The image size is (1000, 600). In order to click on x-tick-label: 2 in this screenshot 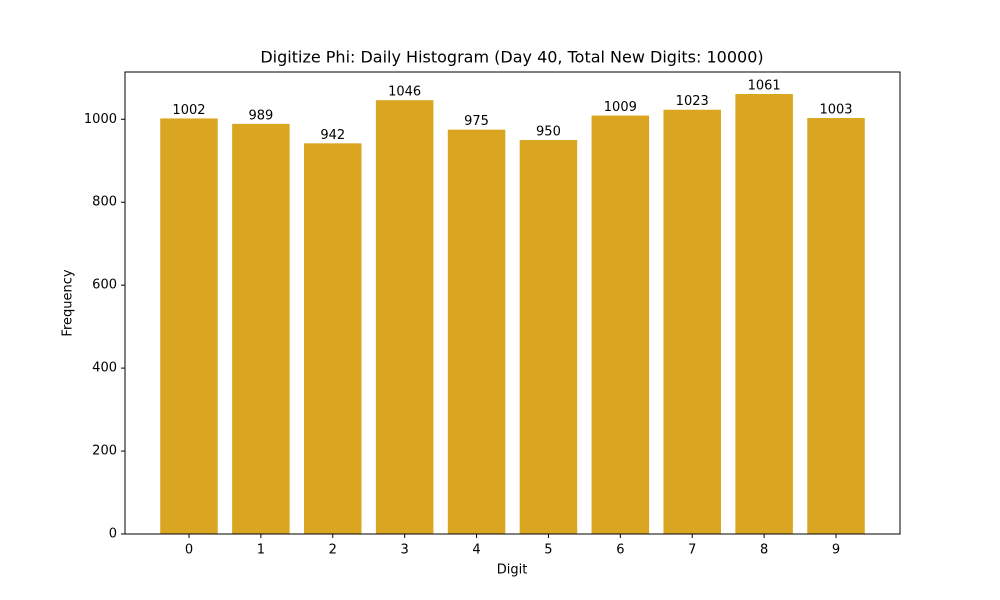, I will do `click(333, 550)`.